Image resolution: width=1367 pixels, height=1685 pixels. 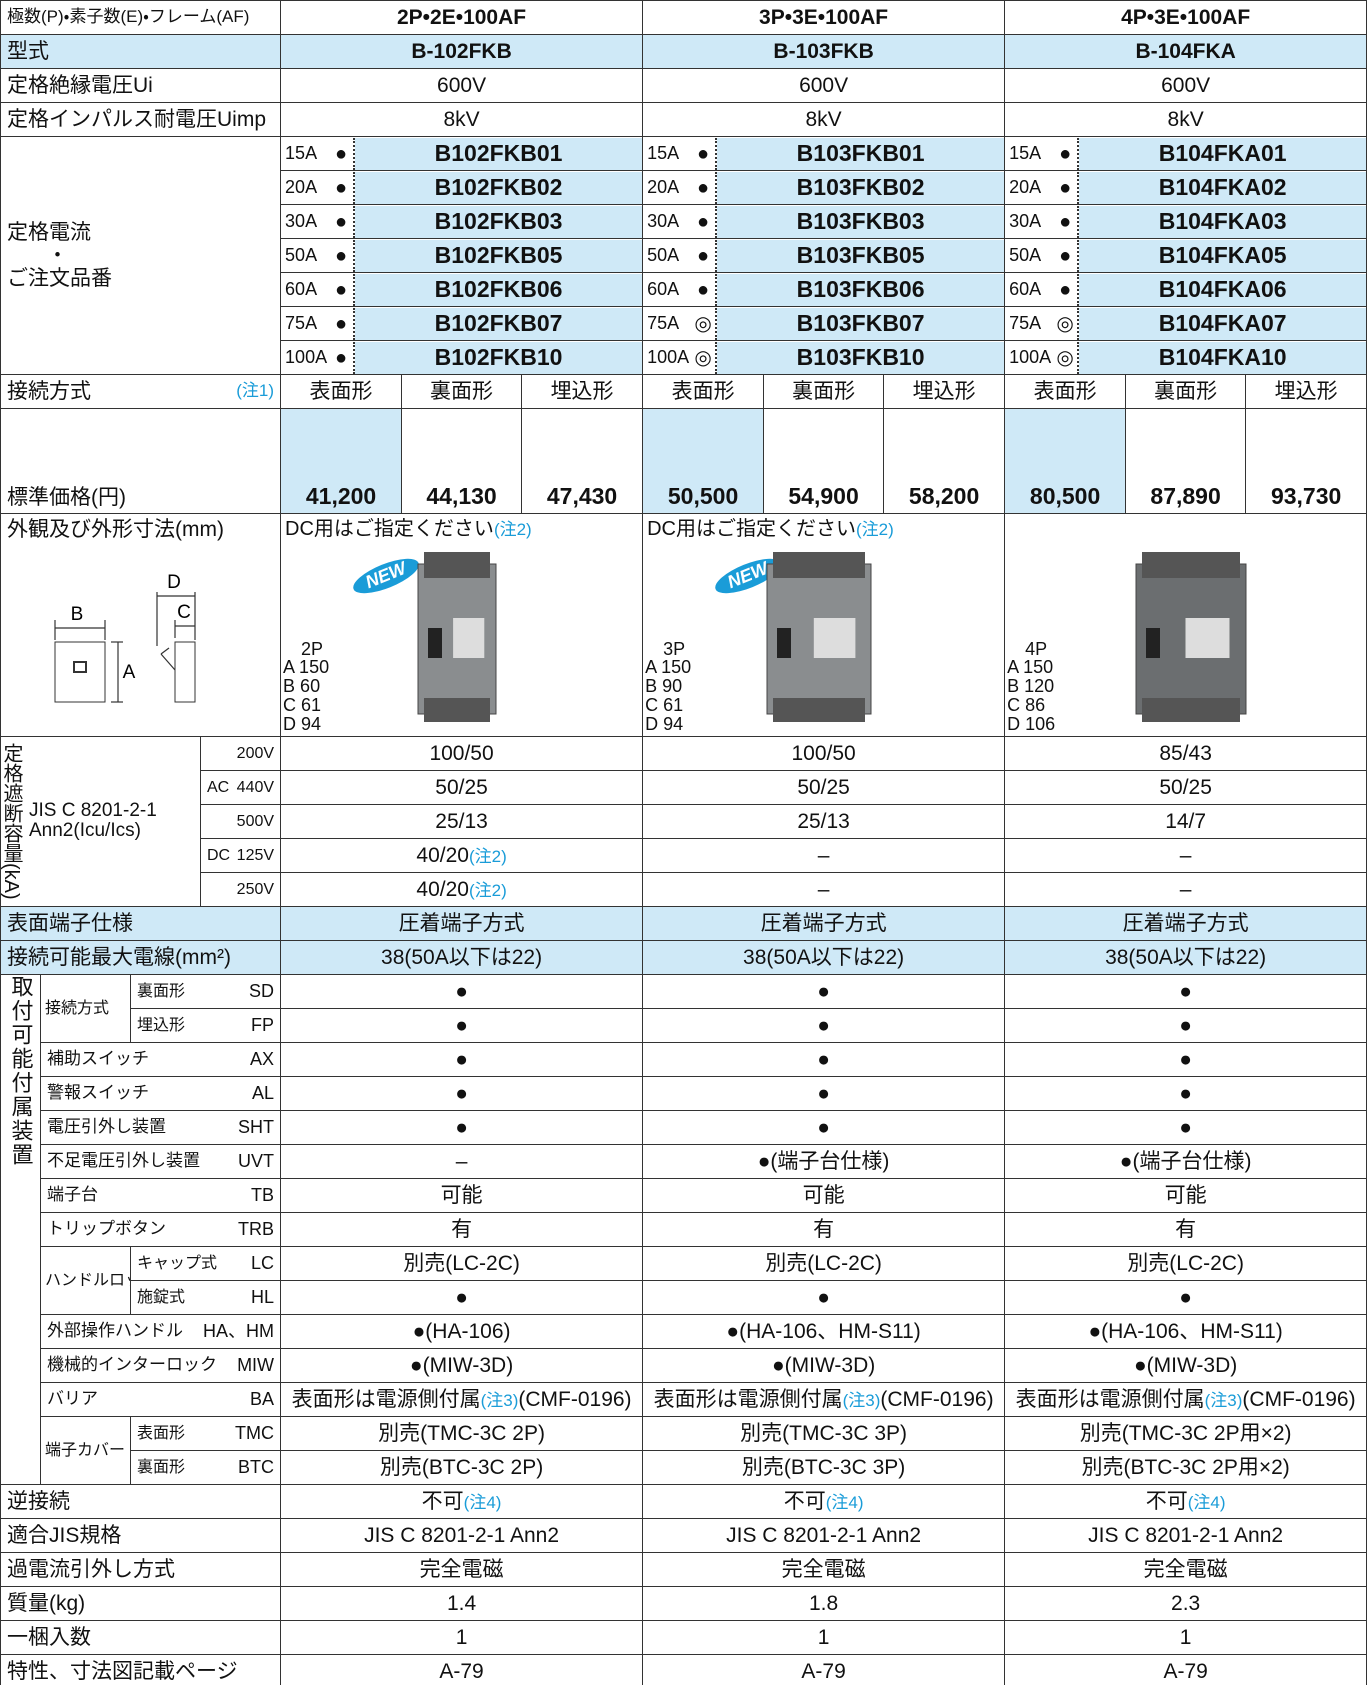 I want to click on cell-text: 表面形は電源側付属, so click(x=386, y=1399).